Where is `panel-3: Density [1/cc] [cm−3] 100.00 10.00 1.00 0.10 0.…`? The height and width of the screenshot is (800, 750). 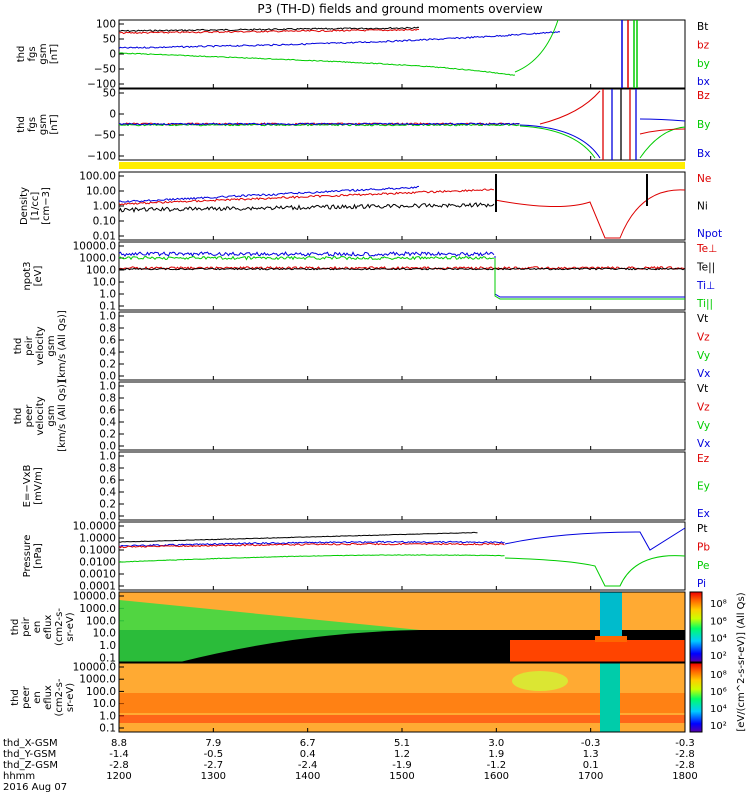
panel-3: Density [1/cc] [cm−3] 100.00 10.00 1.00 0.10 0.… is located at coordinates (370, 207).